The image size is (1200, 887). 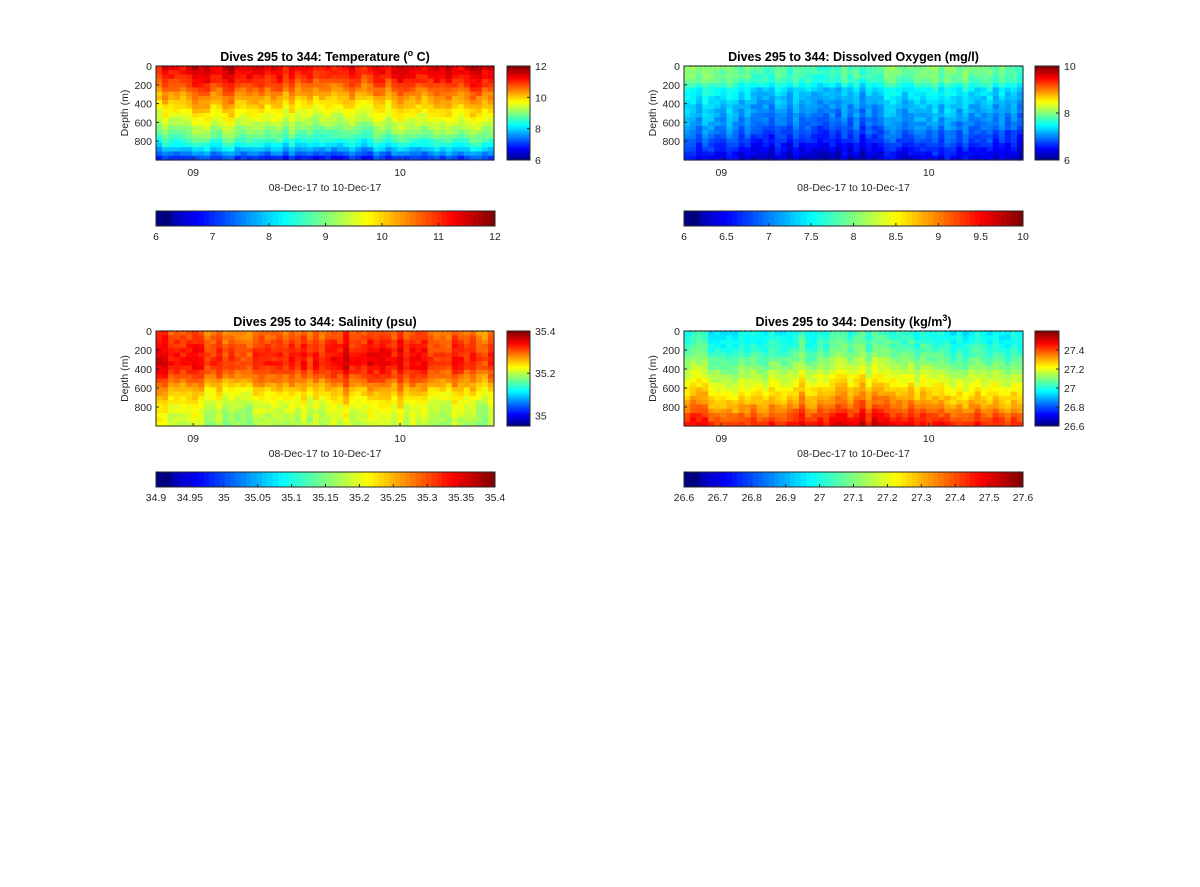 What do you see at coordinates (325, 379) in the screenshot?
I see `heatmap-cells` at bounding box center [325, 379].